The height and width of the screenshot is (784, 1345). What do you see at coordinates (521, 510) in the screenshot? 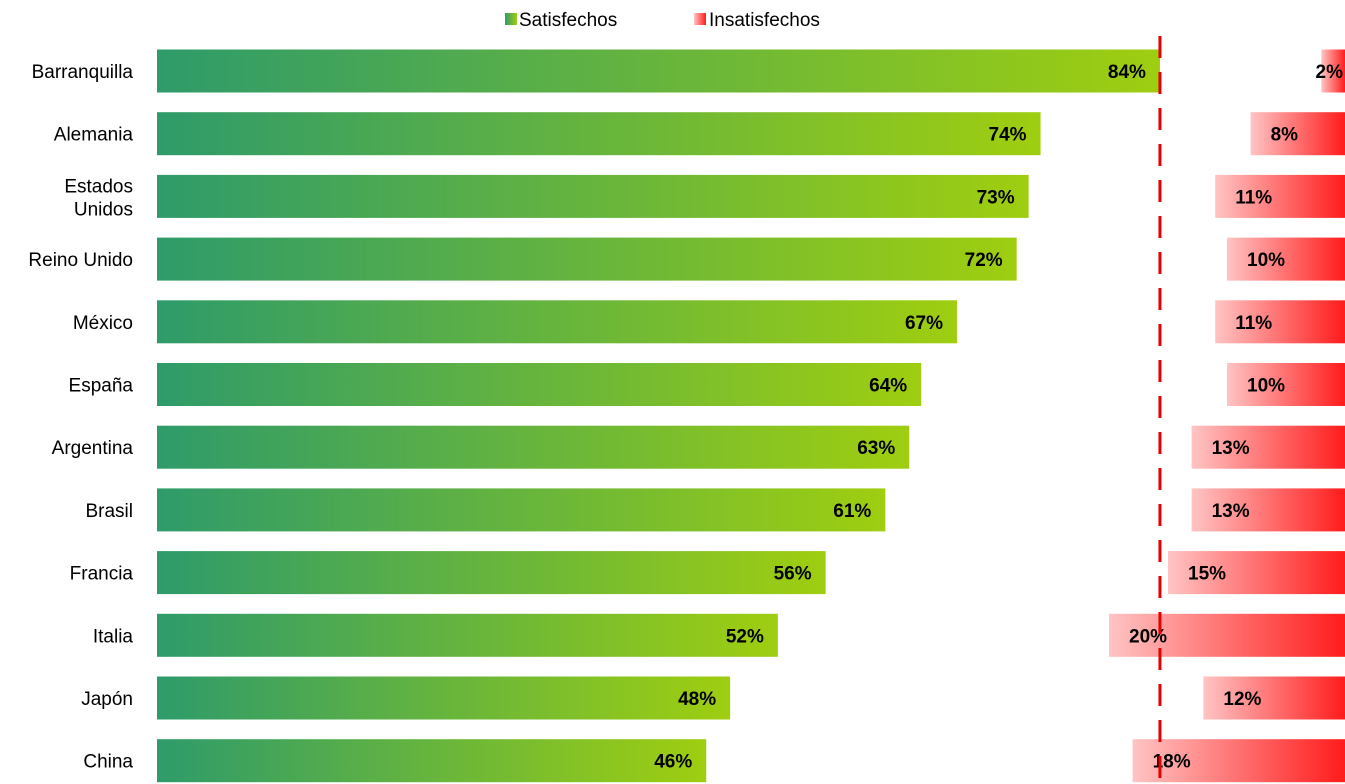
I see `bar-satisfechos-brasil` at bounding box center [521, 510].